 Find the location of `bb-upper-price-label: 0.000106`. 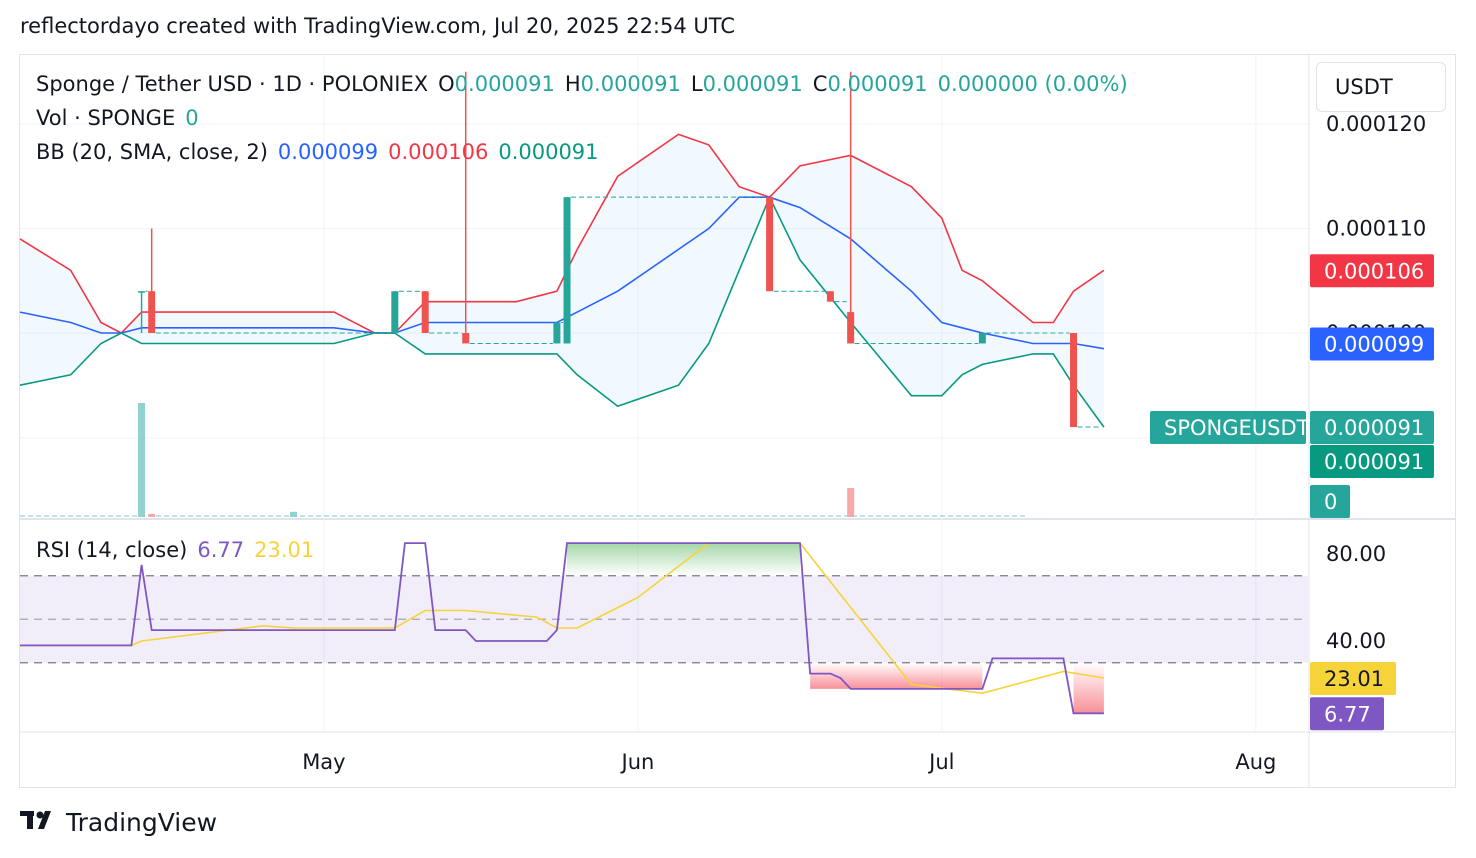

bb-upper-price-label: 0.000106 is located at coordinates (1374, 271).